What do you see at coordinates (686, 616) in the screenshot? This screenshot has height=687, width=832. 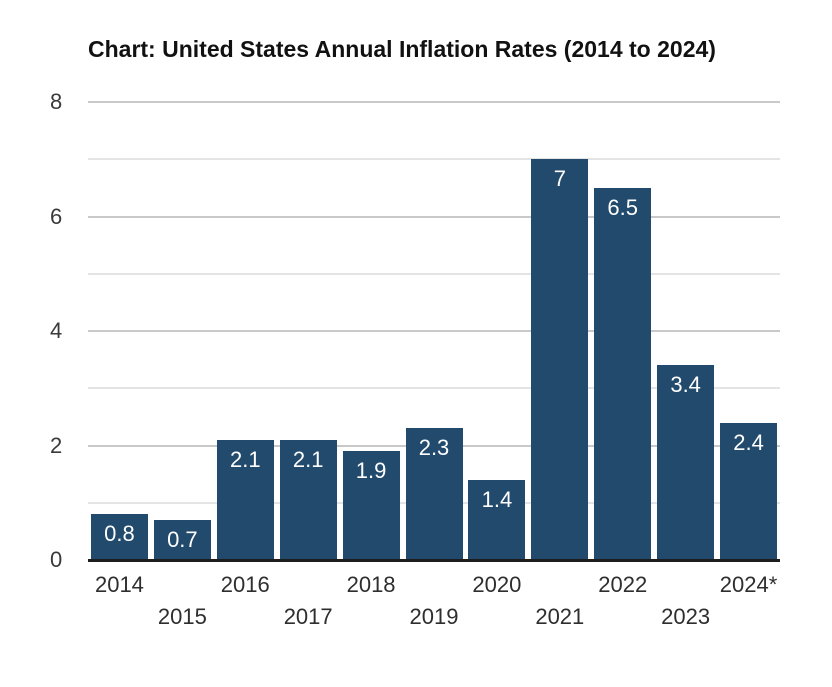 I see `x-tick-label: 2023` at bounding box center [686, 616].